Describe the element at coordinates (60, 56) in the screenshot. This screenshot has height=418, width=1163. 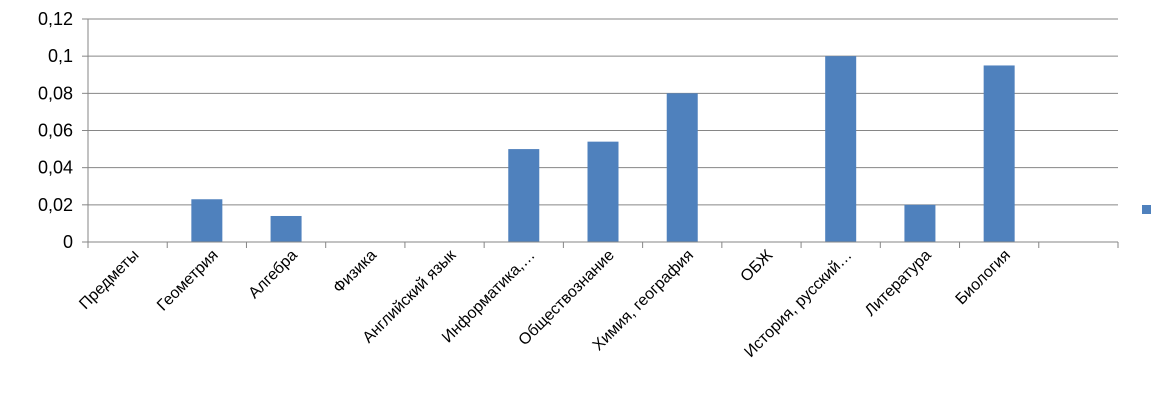
I see `y-tick-label: 0,1` at that location.